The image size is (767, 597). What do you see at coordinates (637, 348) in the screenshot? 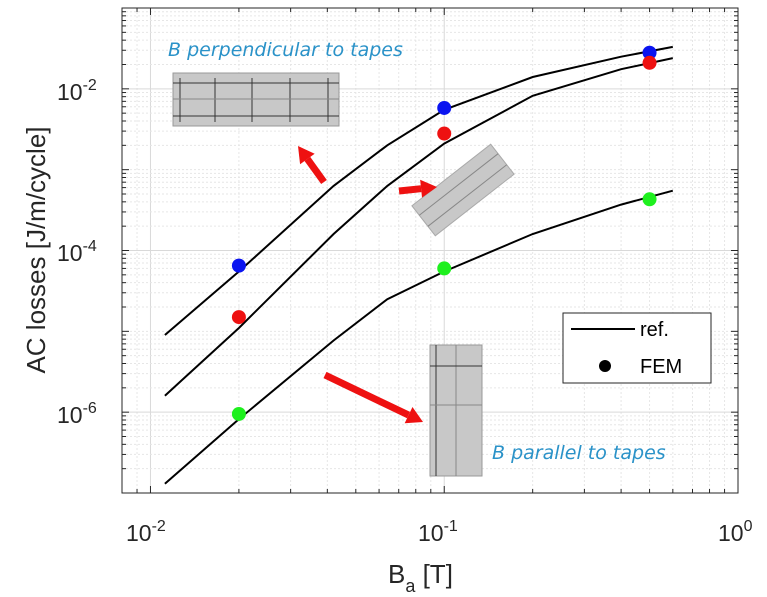
I see `legend: ref. FEM` at bounding box center [637, 348].